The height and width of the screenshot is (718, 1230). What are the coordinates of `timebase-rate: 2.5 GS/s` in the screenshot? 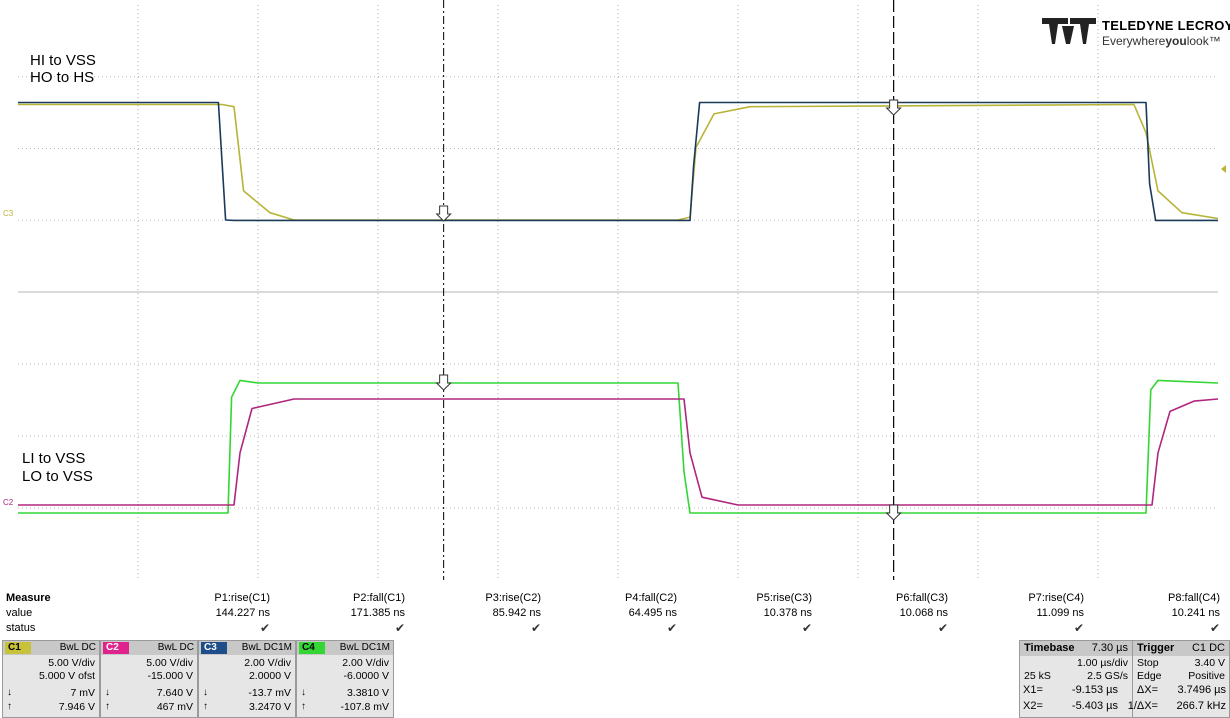 It's located at (1107, 676).